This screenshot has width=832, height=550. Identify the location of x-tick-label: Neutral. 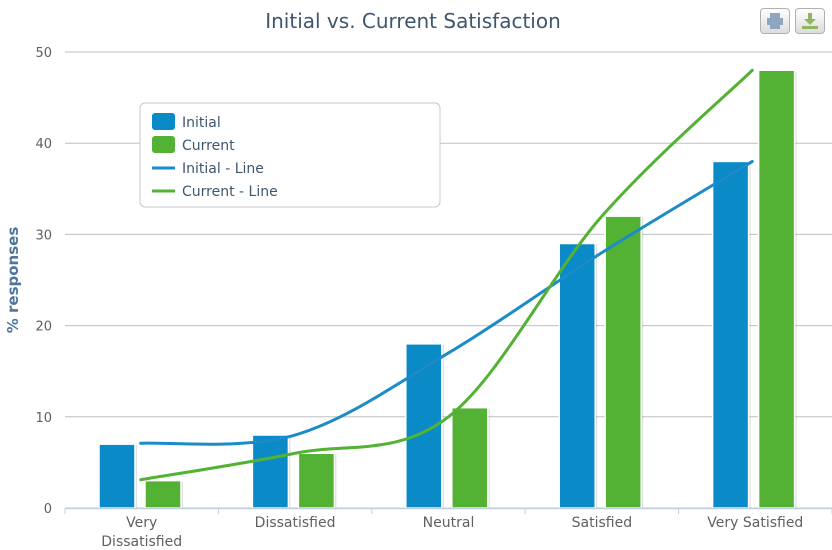
(449, 523).